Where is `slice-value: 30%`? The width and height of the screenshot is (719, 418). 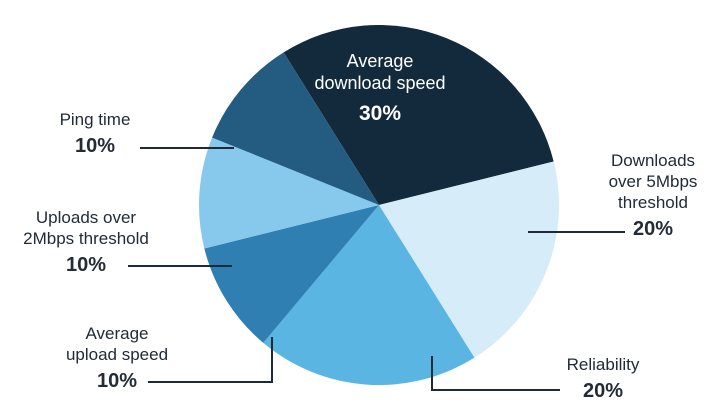
slice-value: 30% is located at coordinates (380, 113).